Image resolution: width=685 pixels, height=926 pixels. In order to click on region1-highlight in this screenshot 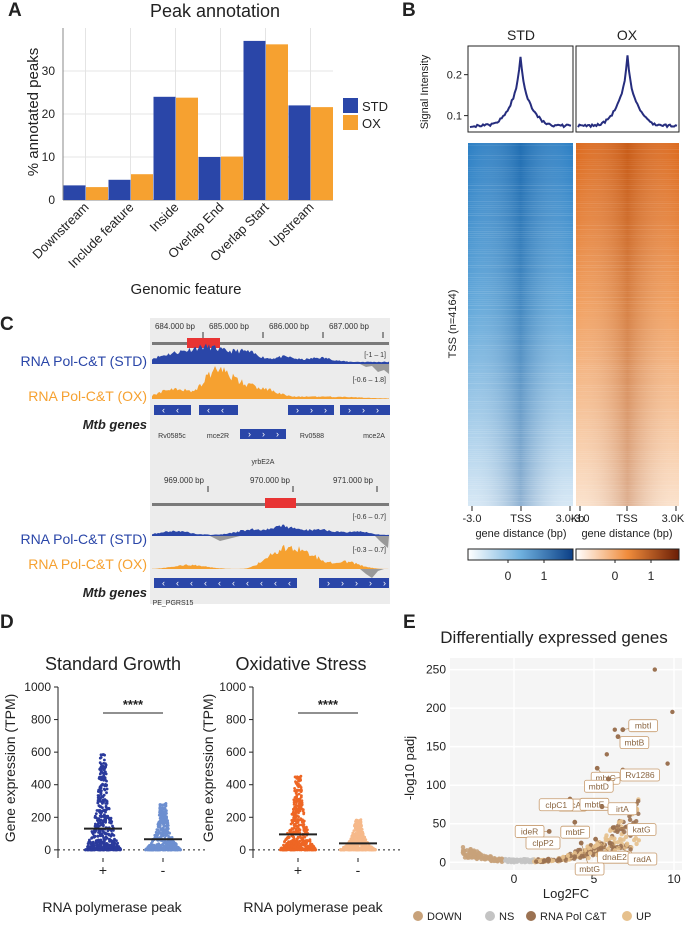, I will do `click(203, 343)`.